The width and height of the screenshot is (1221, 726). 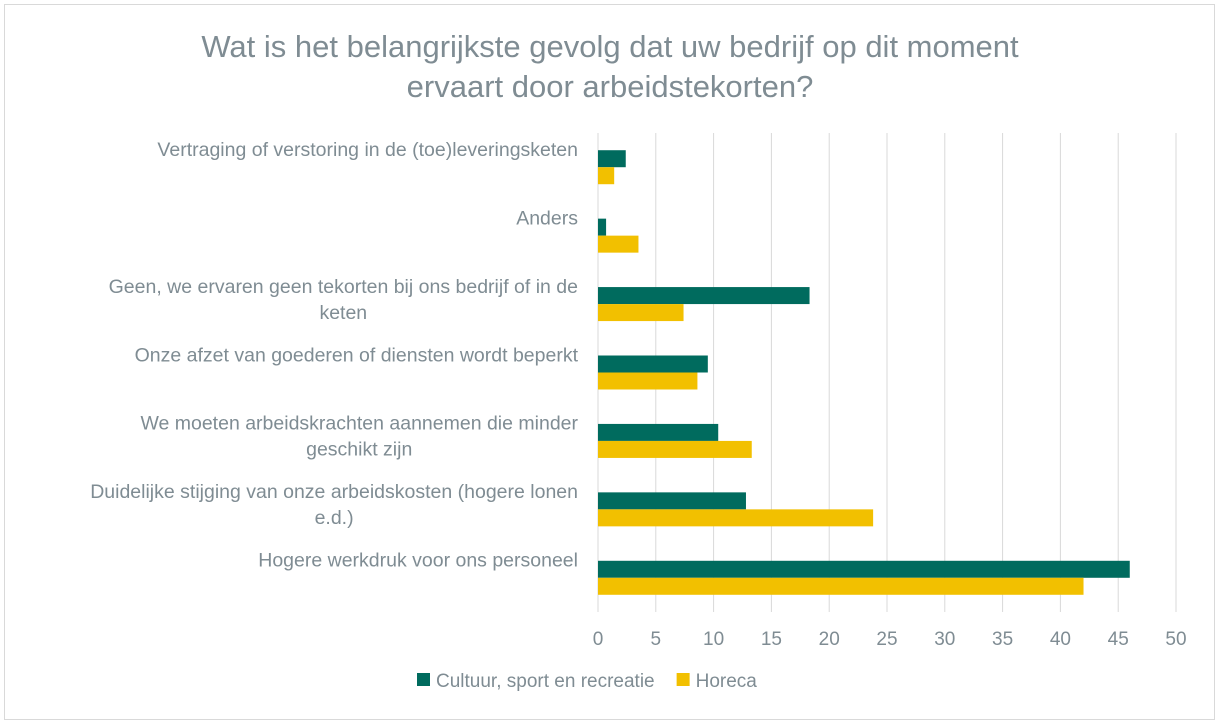 What do you see at coordinates (418, 561) in the screenshot?
I see `category-label-7: Hogere werkdruk voor ons personeel` at bounding box center [418, 561].